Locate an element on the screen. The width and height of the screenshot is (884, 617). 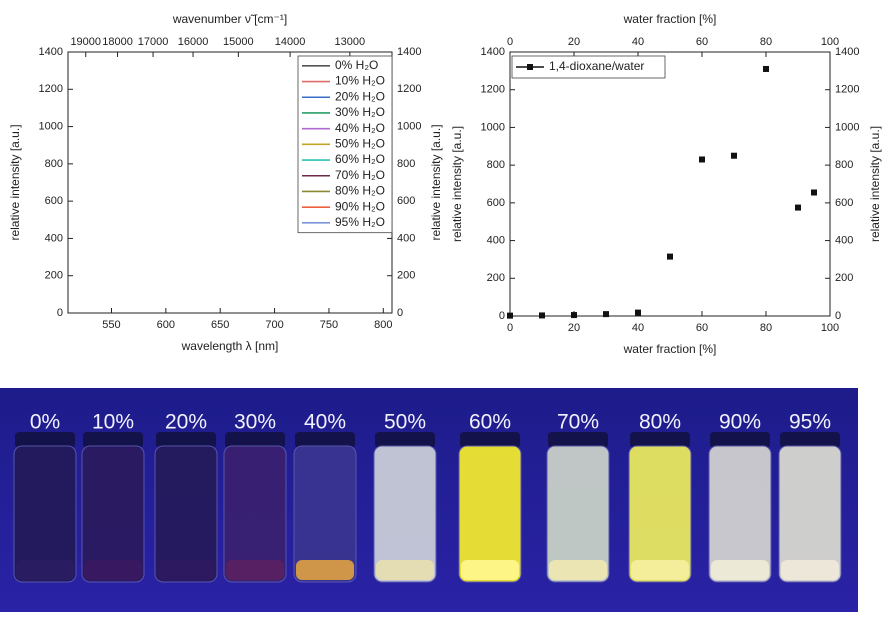
x2-axis-label: wavenumber ν̃ [cm⁻¹] is located at coordinates (229, 19).